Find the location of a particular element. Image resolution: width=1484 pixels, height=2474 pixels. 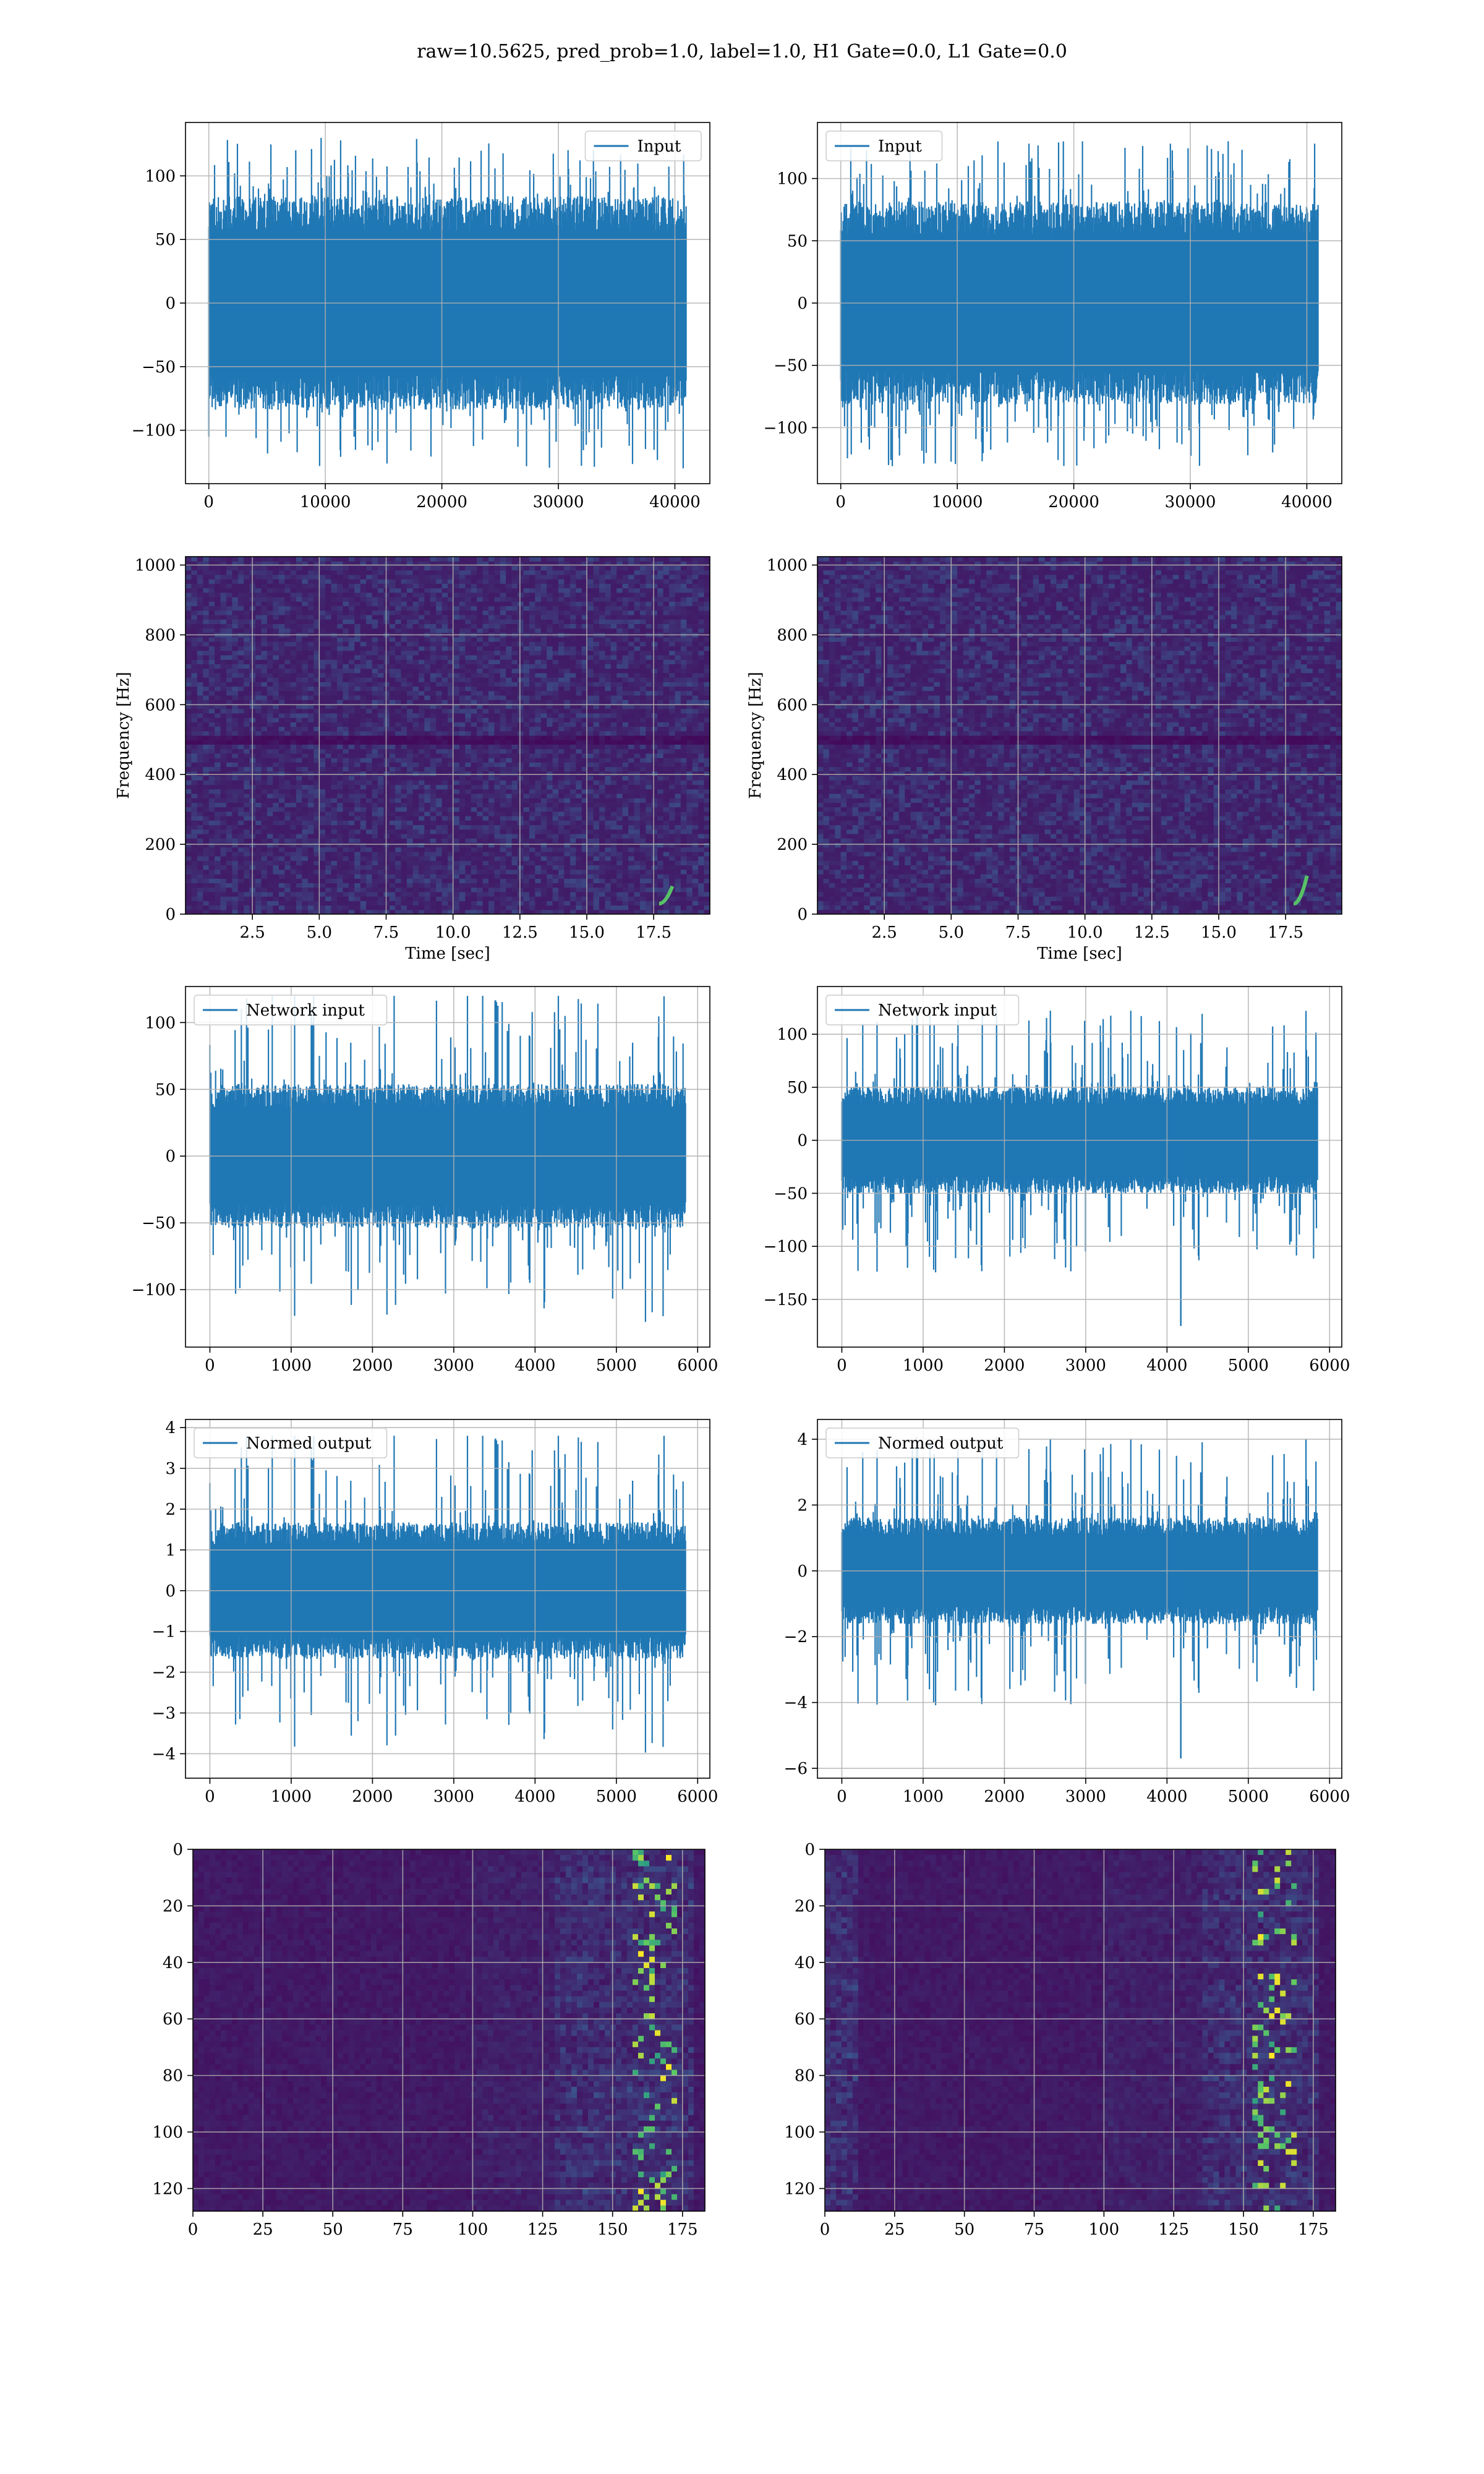

x-tick-label: 15.0 is located at coordinates (1219, 932).